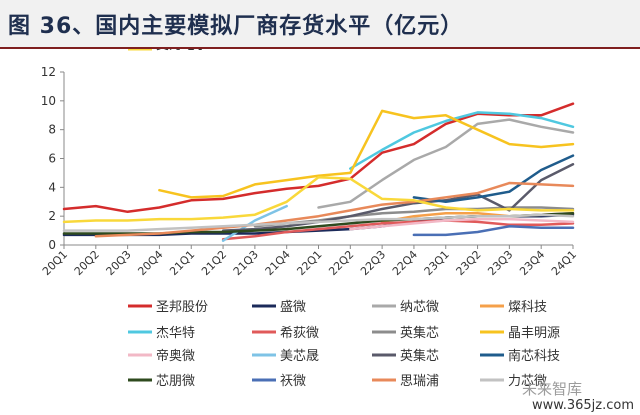 This screenshot has height=415, width=640. Describe the element at coordinates (175, 356) in the screenshot. I see `legend-label: 帝奥微` at that location.